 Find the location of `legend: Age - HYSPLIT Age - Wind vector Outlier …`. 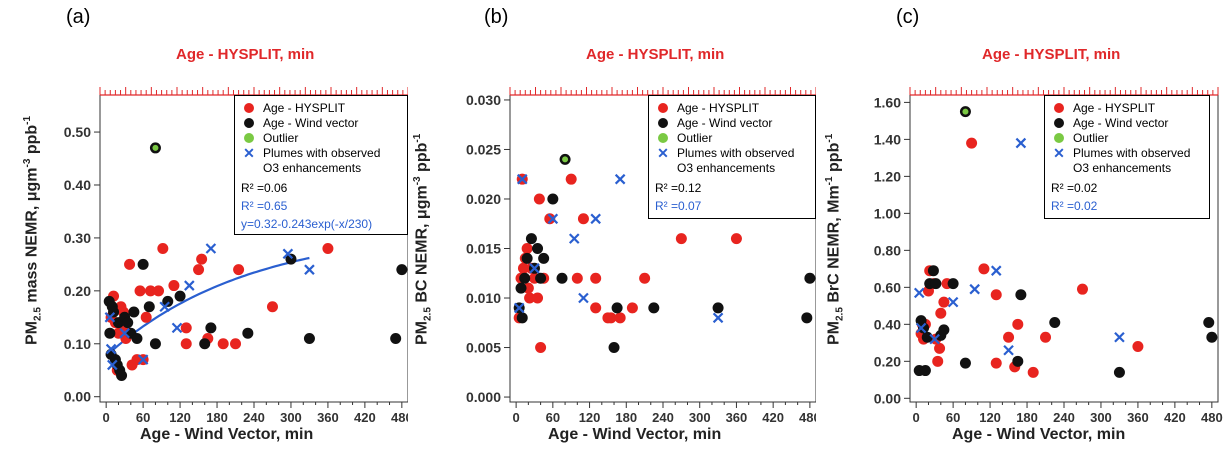

legend: Age - HYSPLIT Age - Wind vector Outlier … is located at coordinates (732, 157).